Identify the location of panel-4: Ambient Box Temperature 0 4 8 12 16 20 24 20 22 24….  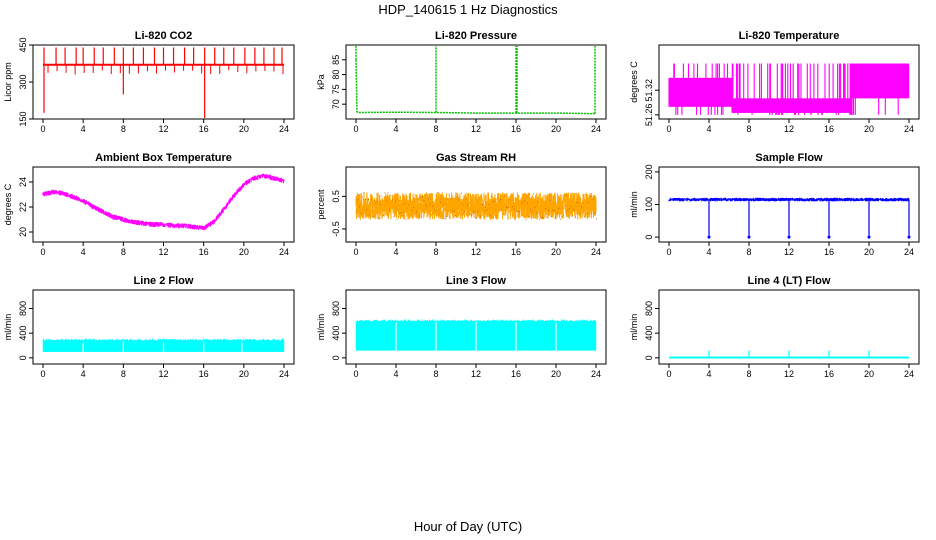
(149, 204).